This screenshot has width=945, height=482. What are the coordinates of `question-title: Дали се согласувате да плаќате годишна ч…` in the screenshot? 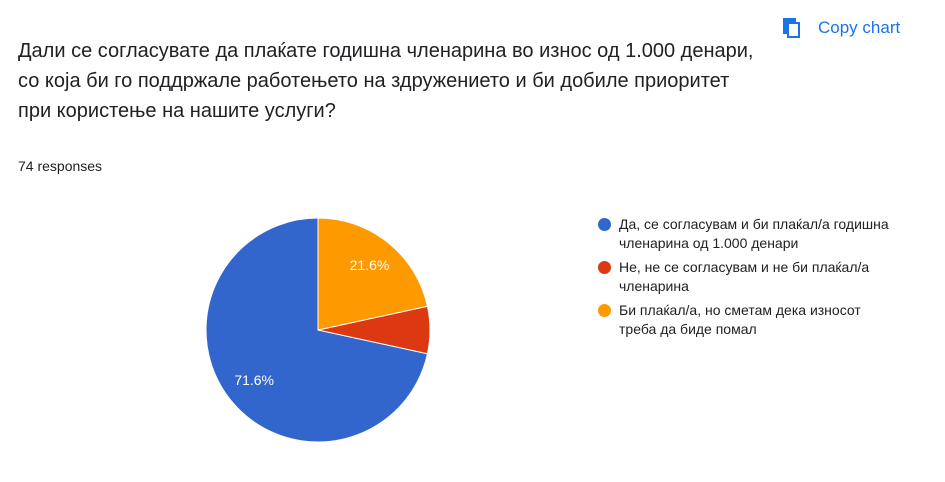 It's located at (386, 81).